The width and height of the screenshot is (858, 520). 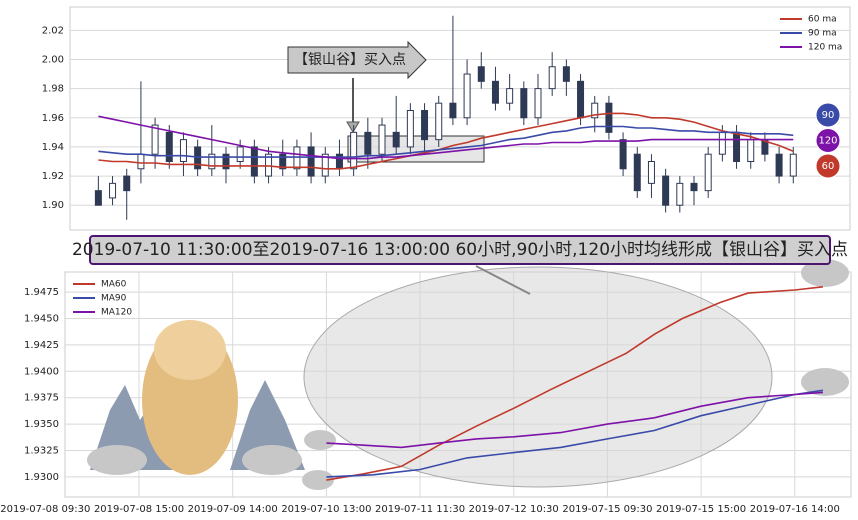 What do you see at coordinates (41, 345) in the screenshot?
I see `y-tick-label: 1.9425` at bounding box center [41, 345].